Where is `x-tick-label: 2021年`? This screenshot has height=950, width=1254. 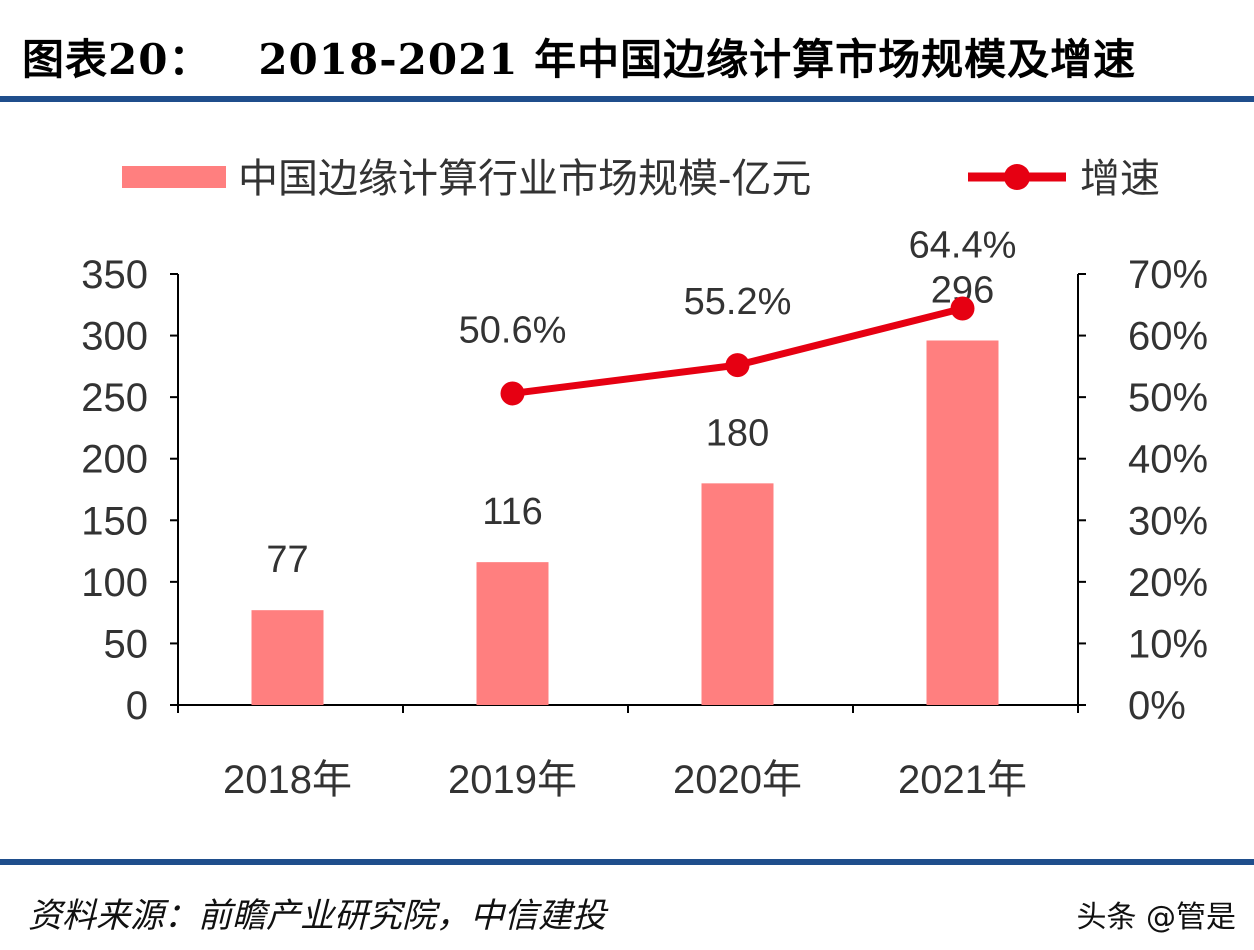 x-tick-label: 2021年 is located at coordinates (962, 780).